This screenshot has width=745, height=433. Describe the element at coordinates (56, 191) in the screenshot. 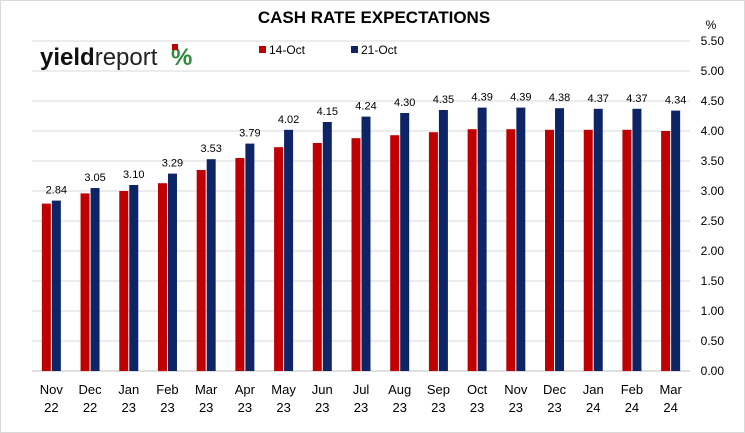

I see `data-label: 2.84` at that location.